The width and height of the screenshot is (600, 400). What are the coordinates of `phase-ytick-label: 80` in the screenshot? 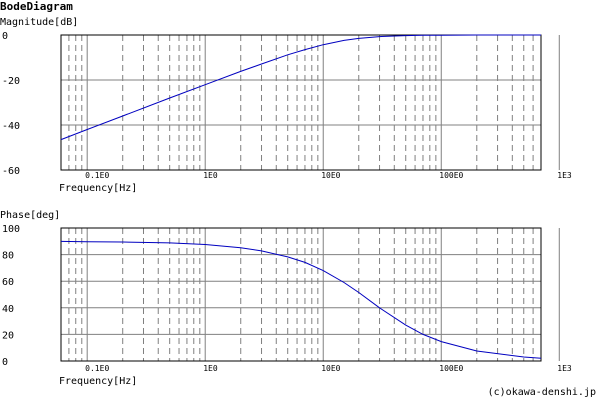 It's located at (8, 256).